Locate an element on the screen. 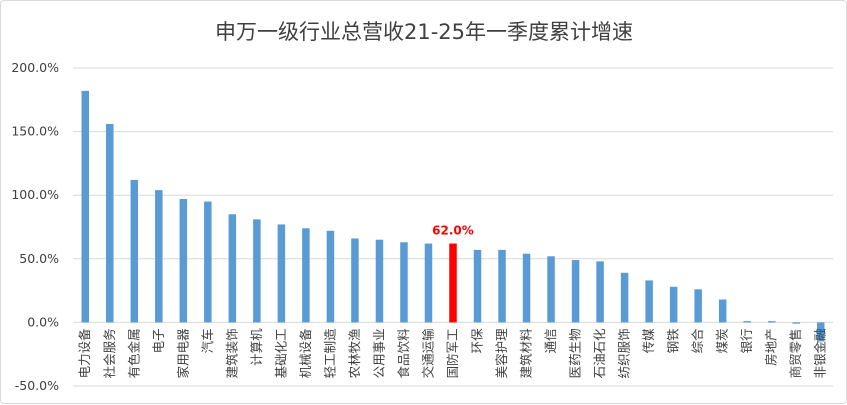  x-tick-label: 房地产 is located at coordinates (771, 347).